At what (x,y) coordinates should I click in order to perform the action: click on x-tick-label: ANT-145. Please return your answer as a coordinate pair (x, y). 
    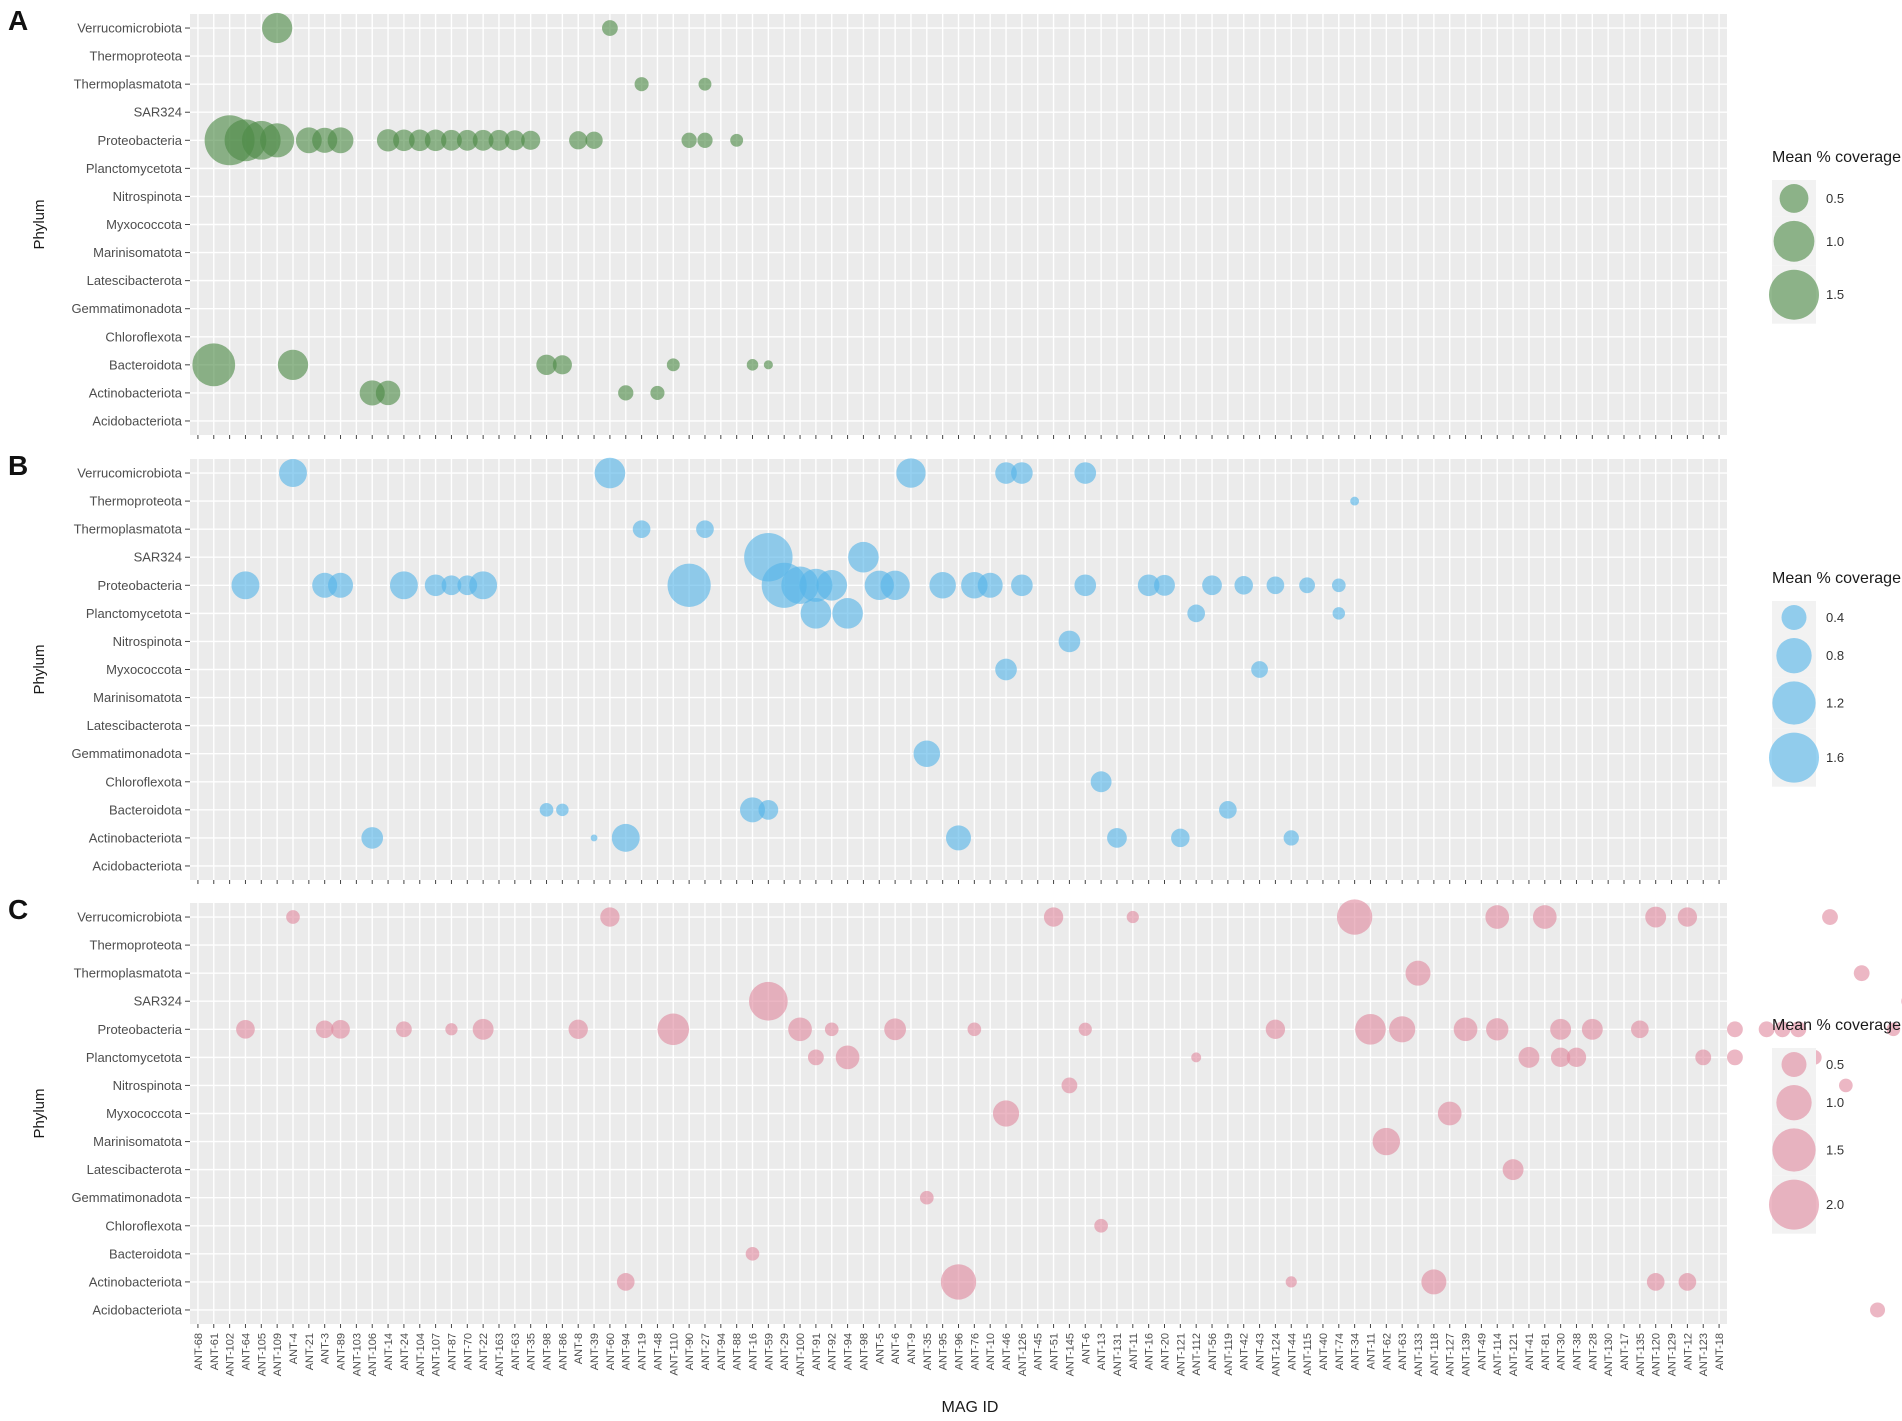
    Looking at the image, I should click on (1070, 1354).